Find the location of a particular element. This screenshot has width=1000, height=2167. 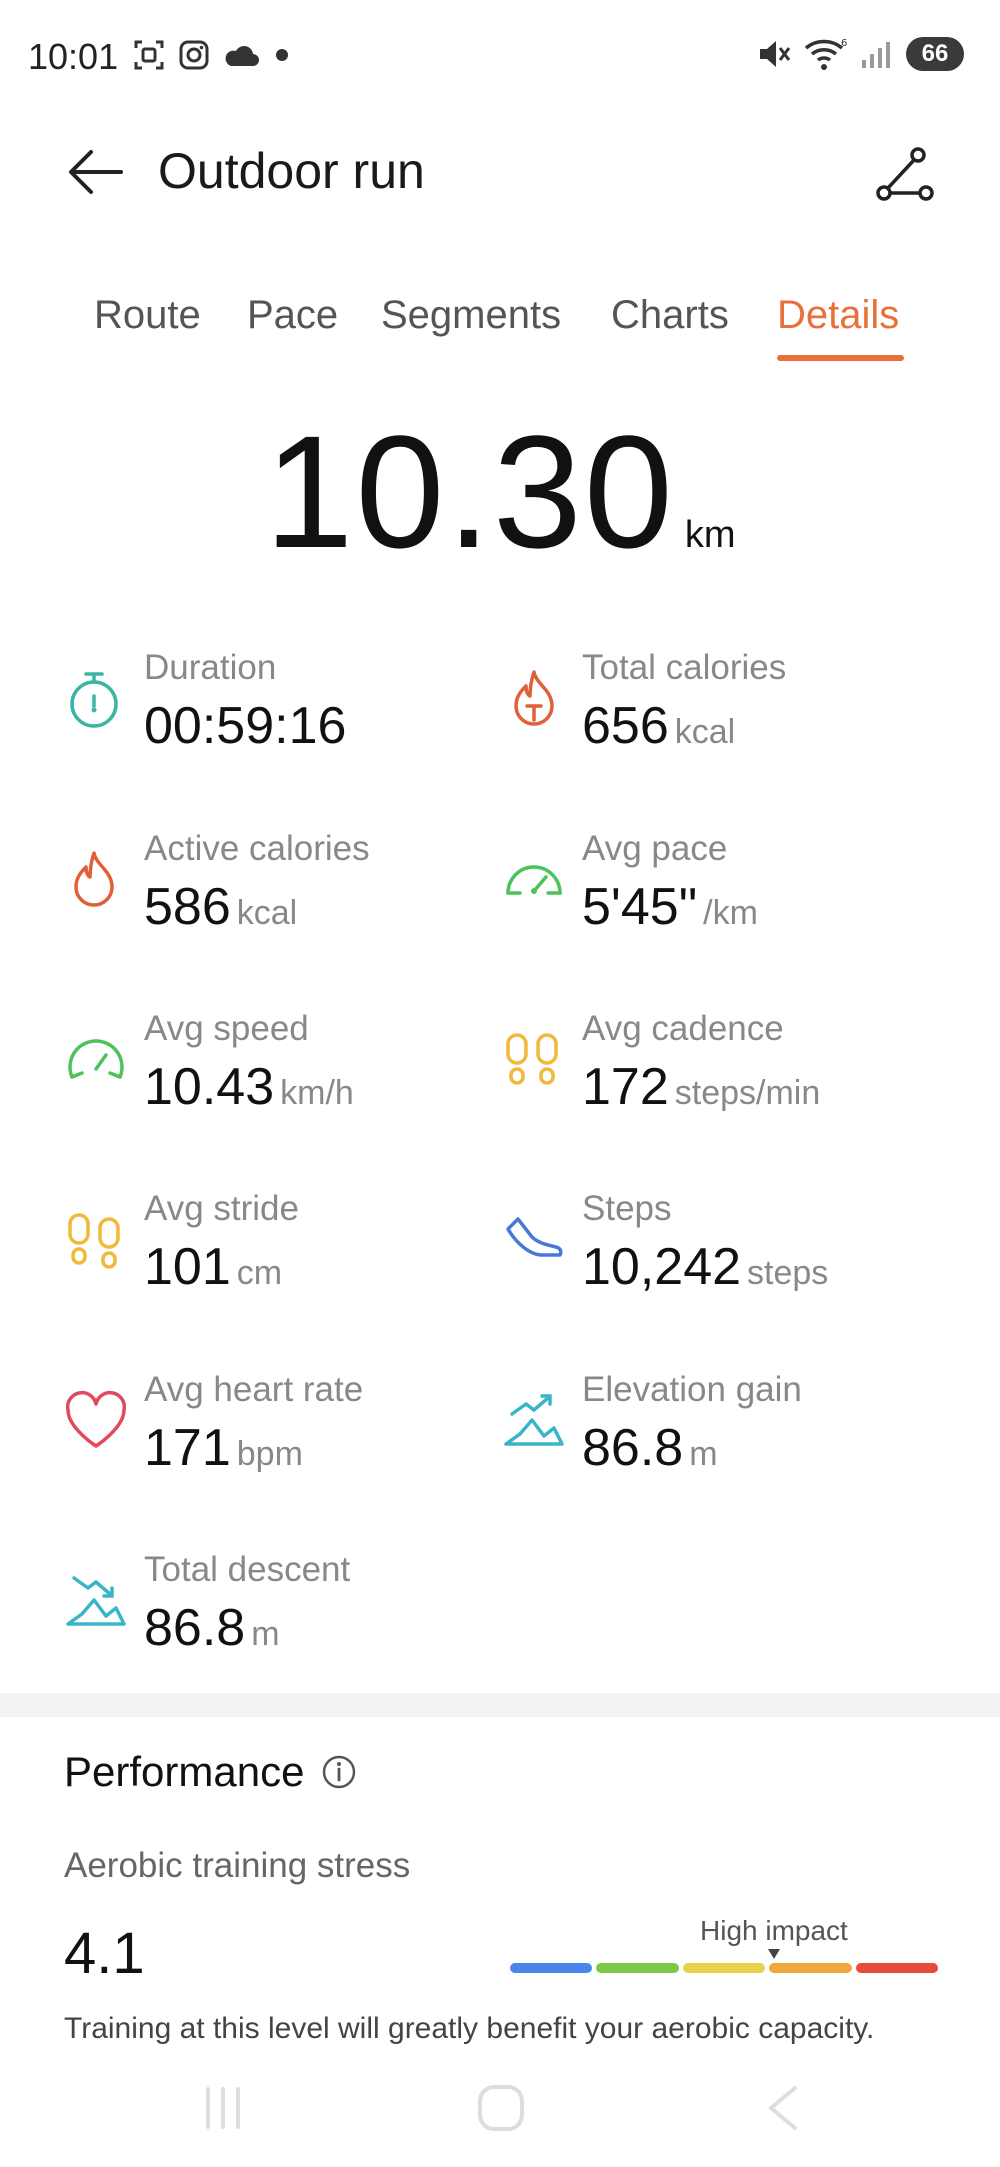

metric-active-calories: Active calories 586 kcal is located at coordinates (284, 889).